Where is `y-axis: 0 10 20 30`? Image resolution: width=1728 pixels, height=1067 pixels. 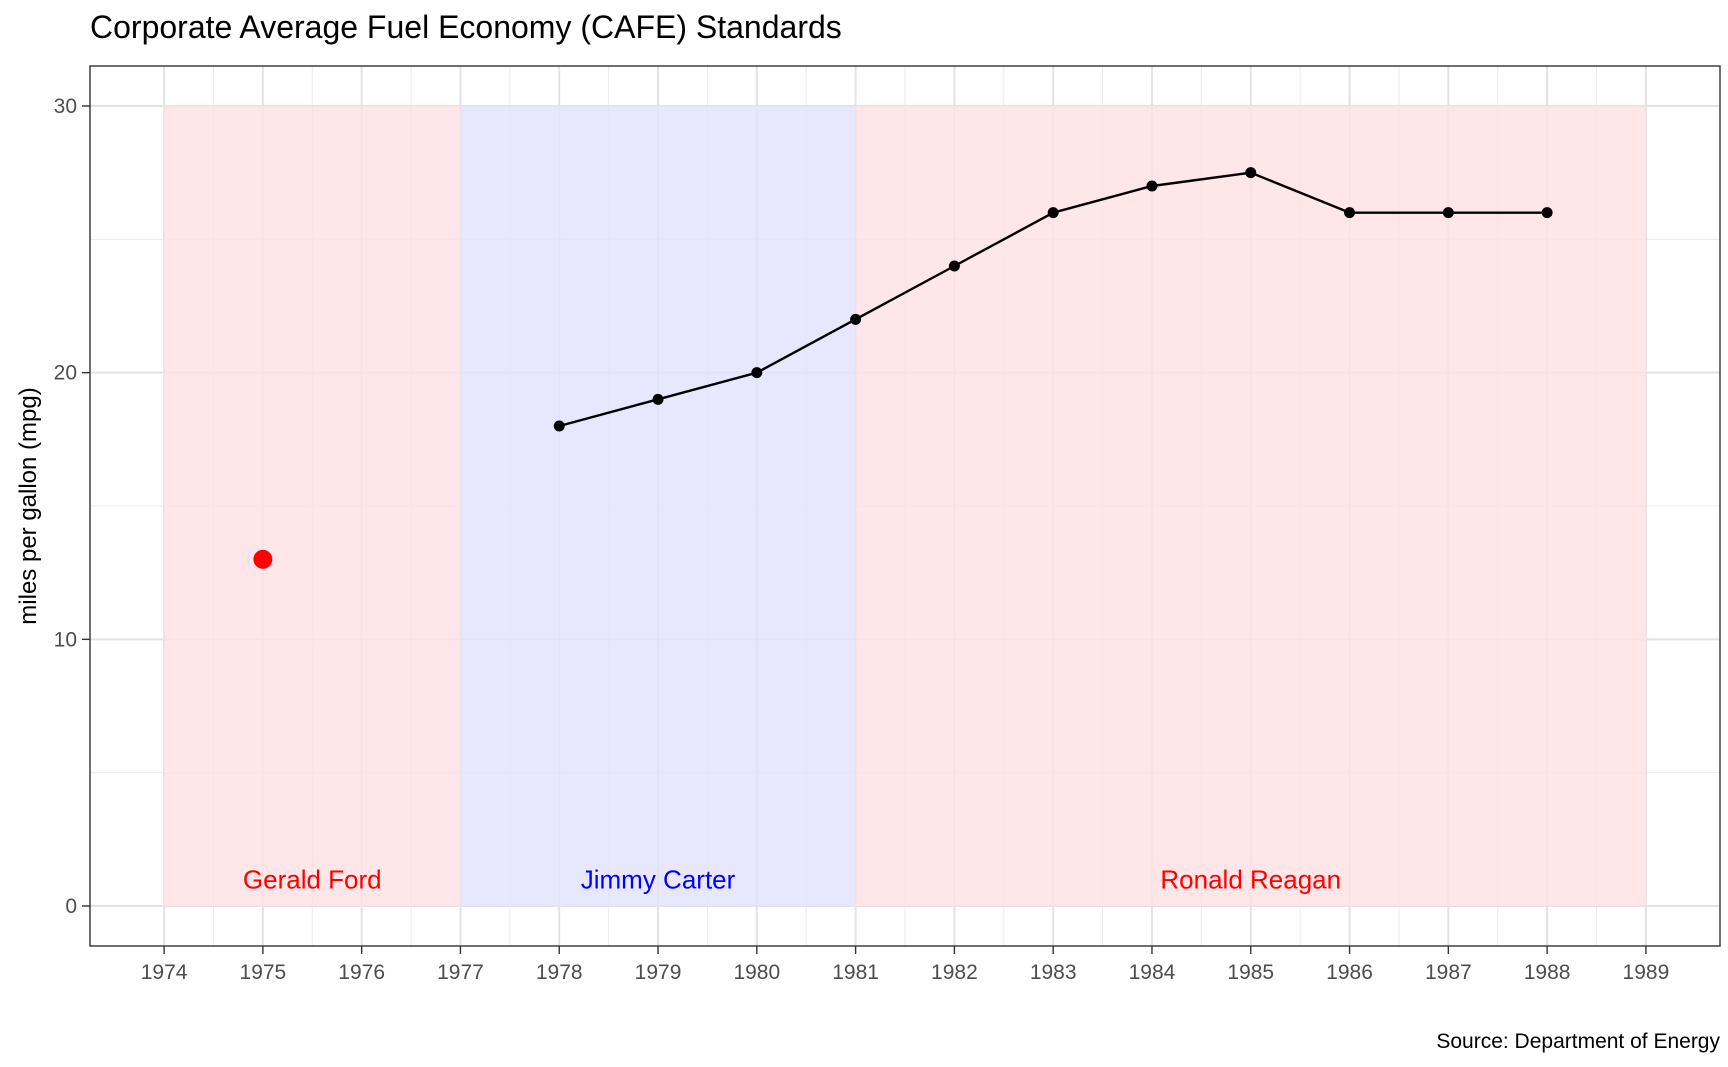
y-axis: 0 10 20 30 is located at coordinates (72, 506).